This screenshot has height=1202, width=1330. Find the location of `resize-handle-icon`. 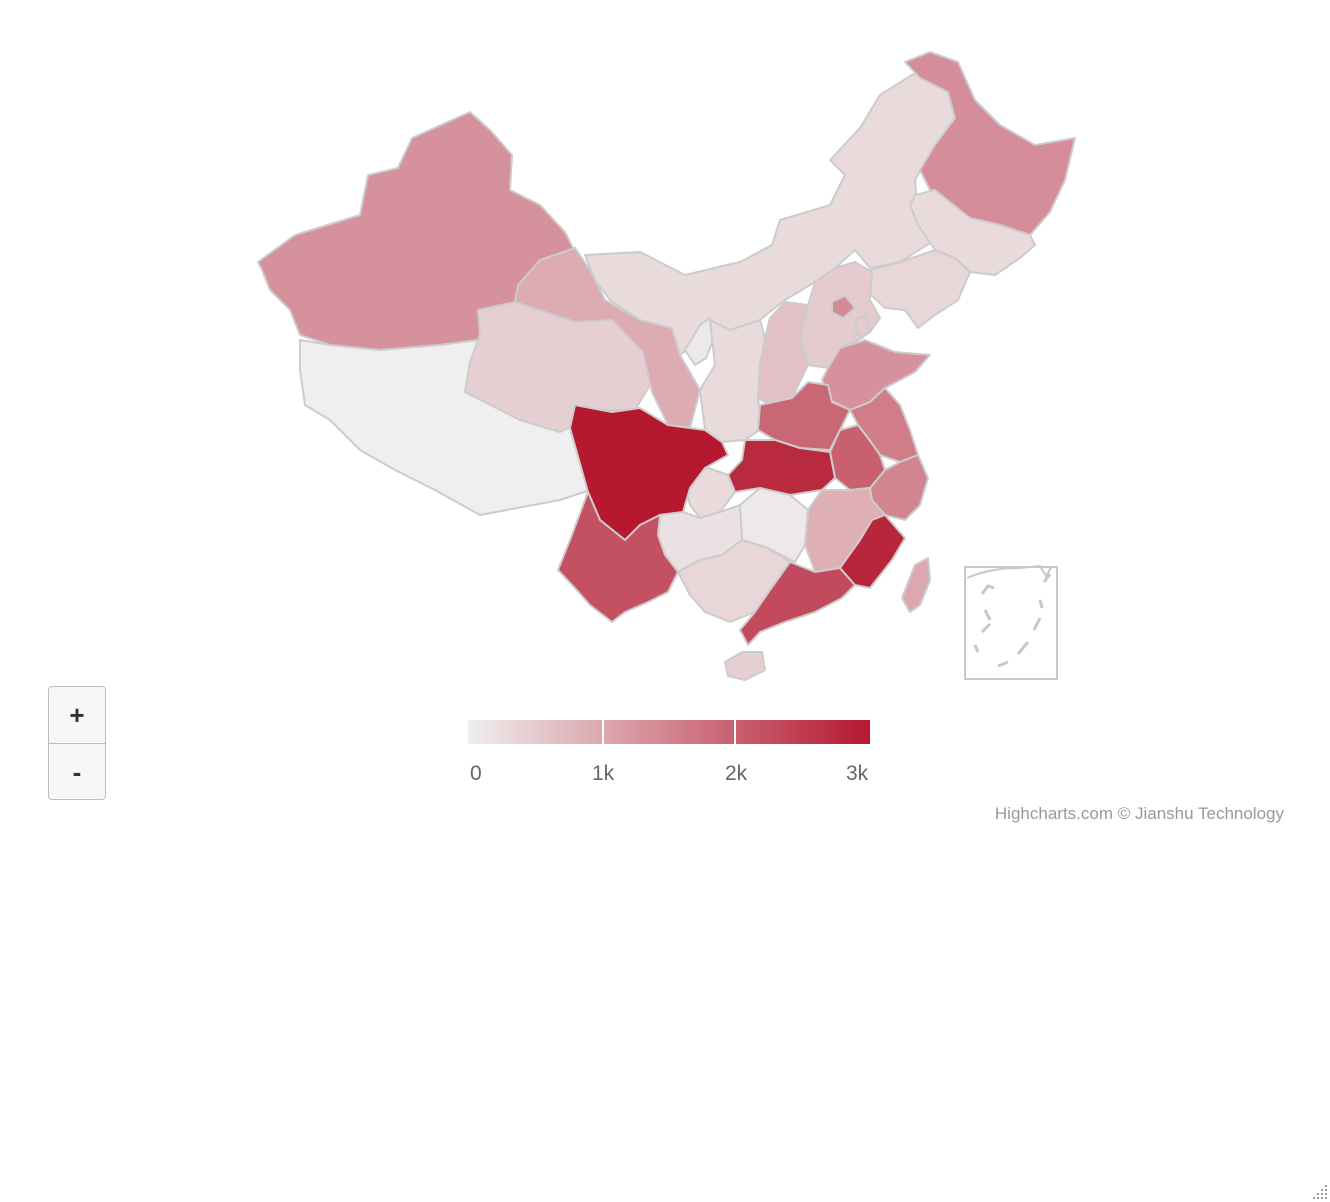

resize-handle-icon is located at coordinates (1319, 1191).